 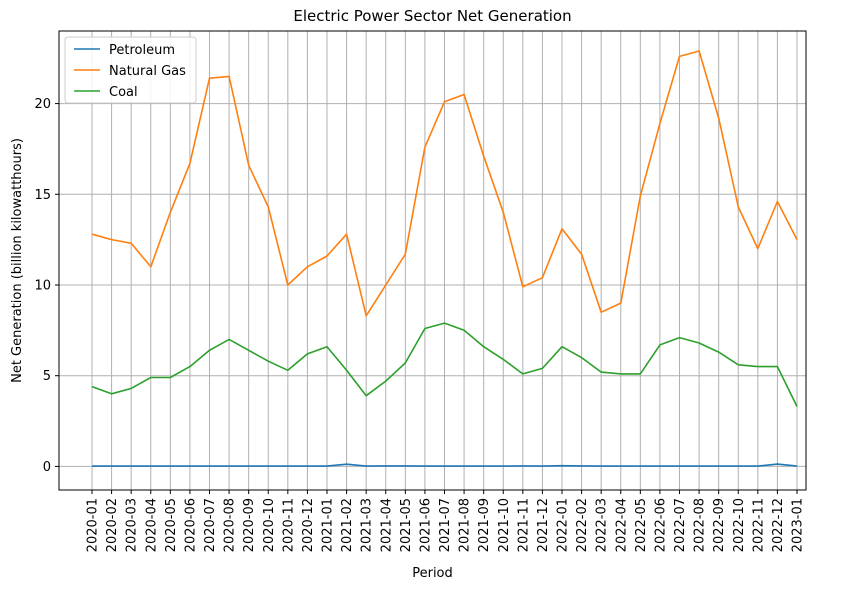 What do you see at coordinates (288, 525) in the screenshot?
I see `x-tick-label: 2020-11` at bounding box center [288, 525].